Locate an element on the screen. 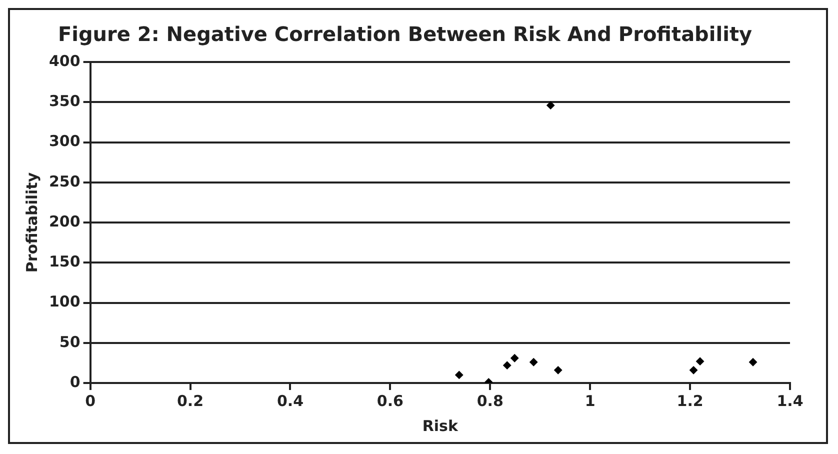 This screenshot has width=838, height=454. y-tick-label: 0 is located at coordinates (75, 381).